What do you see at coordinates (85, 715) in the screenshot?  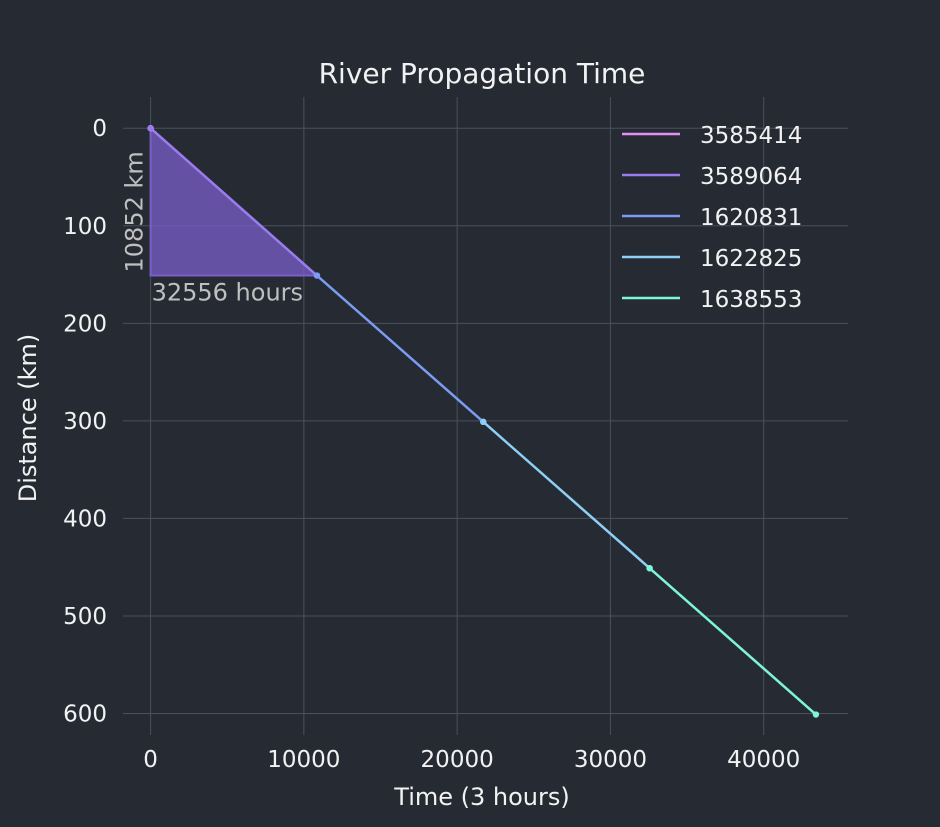 I see `y-tick-label: 600` at bounding box center [85, 715].